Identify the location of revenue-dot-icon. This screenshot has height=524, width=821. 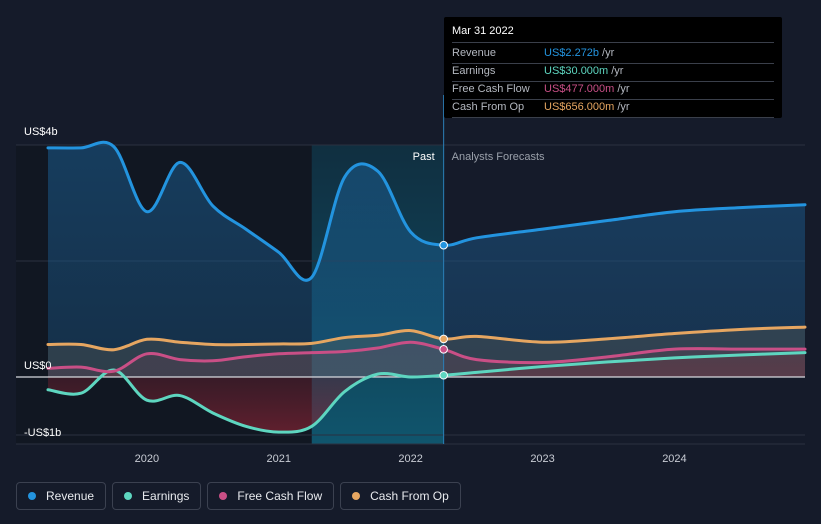
(32, 496).